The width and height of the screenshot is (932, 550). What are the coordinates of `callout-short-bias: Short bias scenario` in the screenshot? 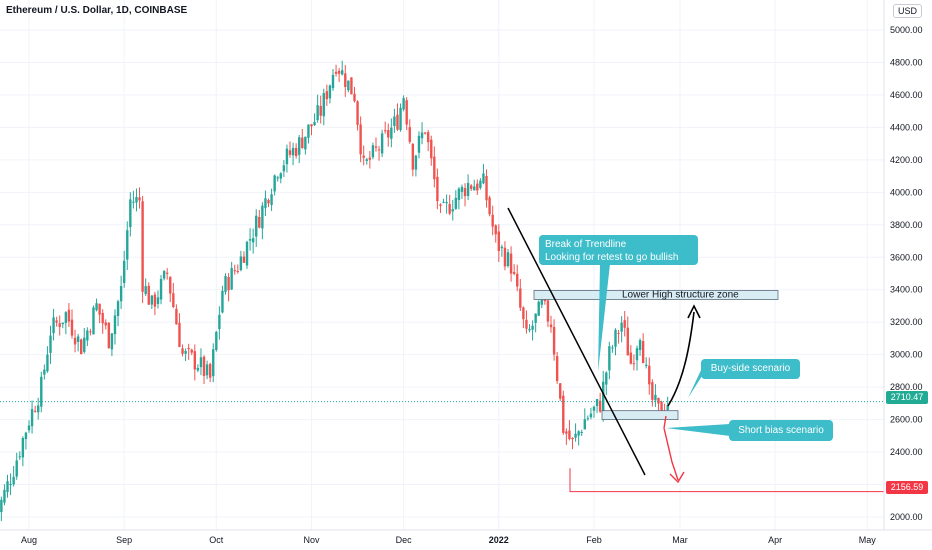 It's located at (781, 430).